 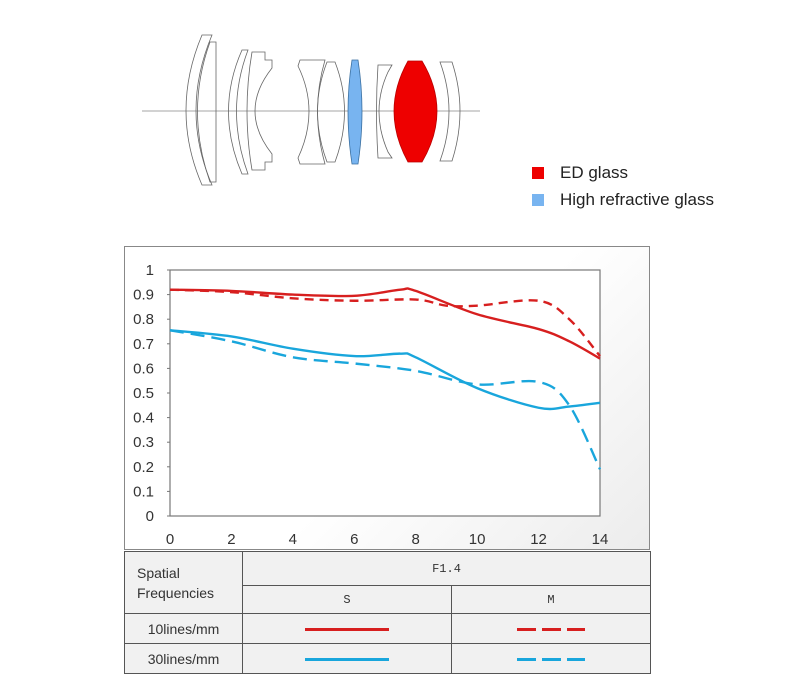 I want to click on lens-element-9-ed-glass, so click(x=415, y=111).